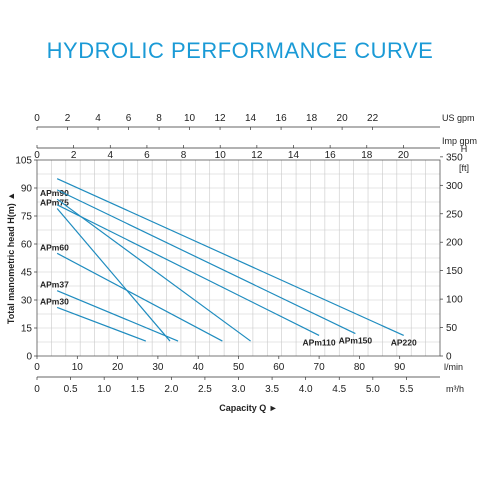 This screenshot has height=480, width=480. I want to click on x-unit-lmin: l/min, so click(453, 367).